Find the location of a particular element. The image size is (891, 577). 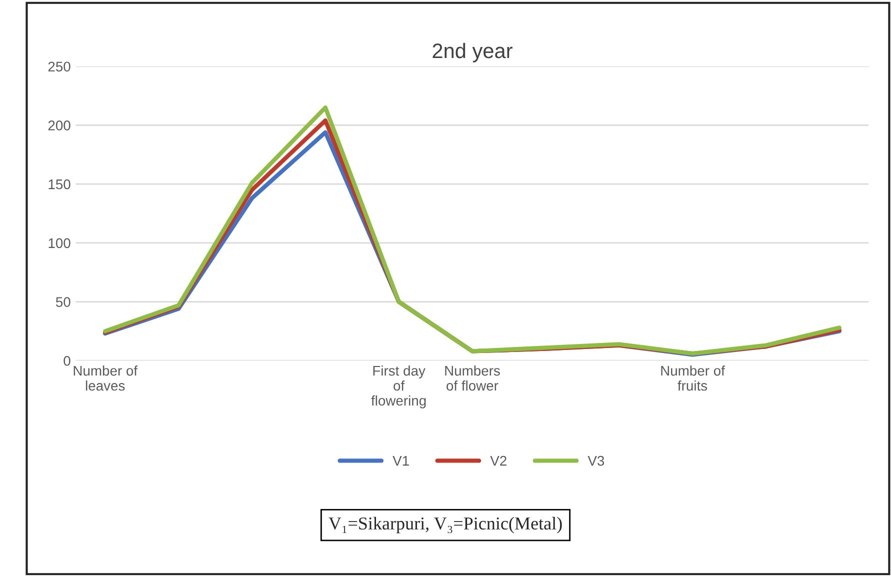

y-tick-label: 100 is located at coordinates (59, 243).